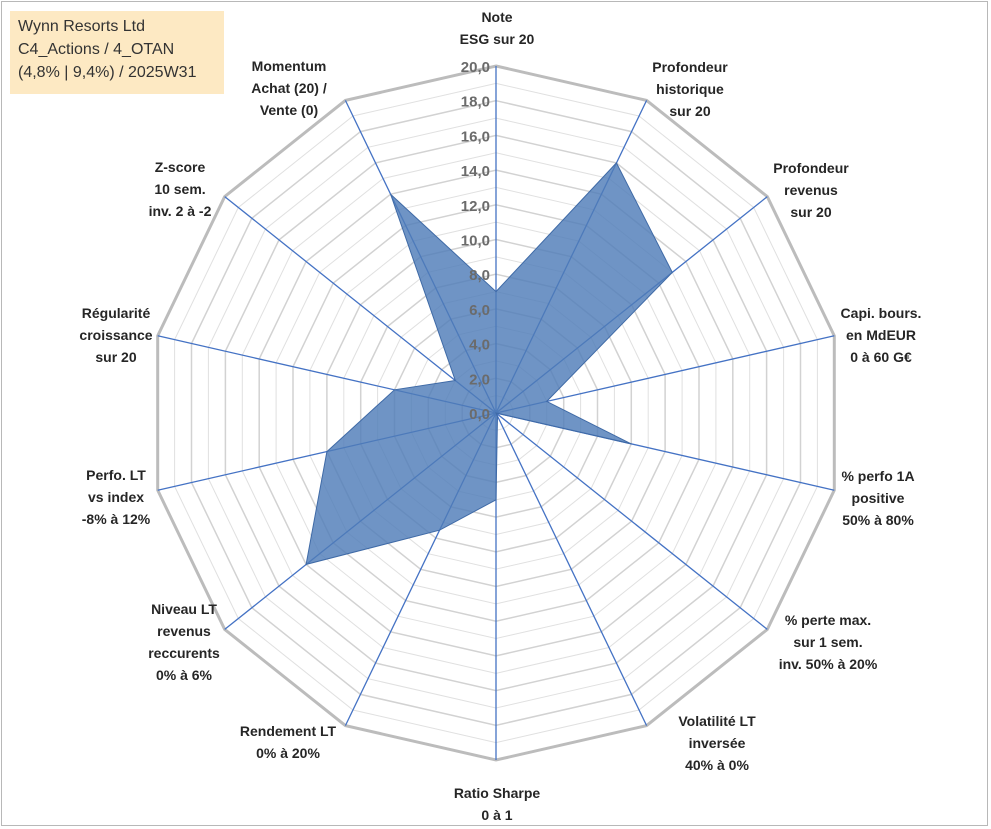  I want to click on axis-label: Ratio Sharpe, so click(497, 793).